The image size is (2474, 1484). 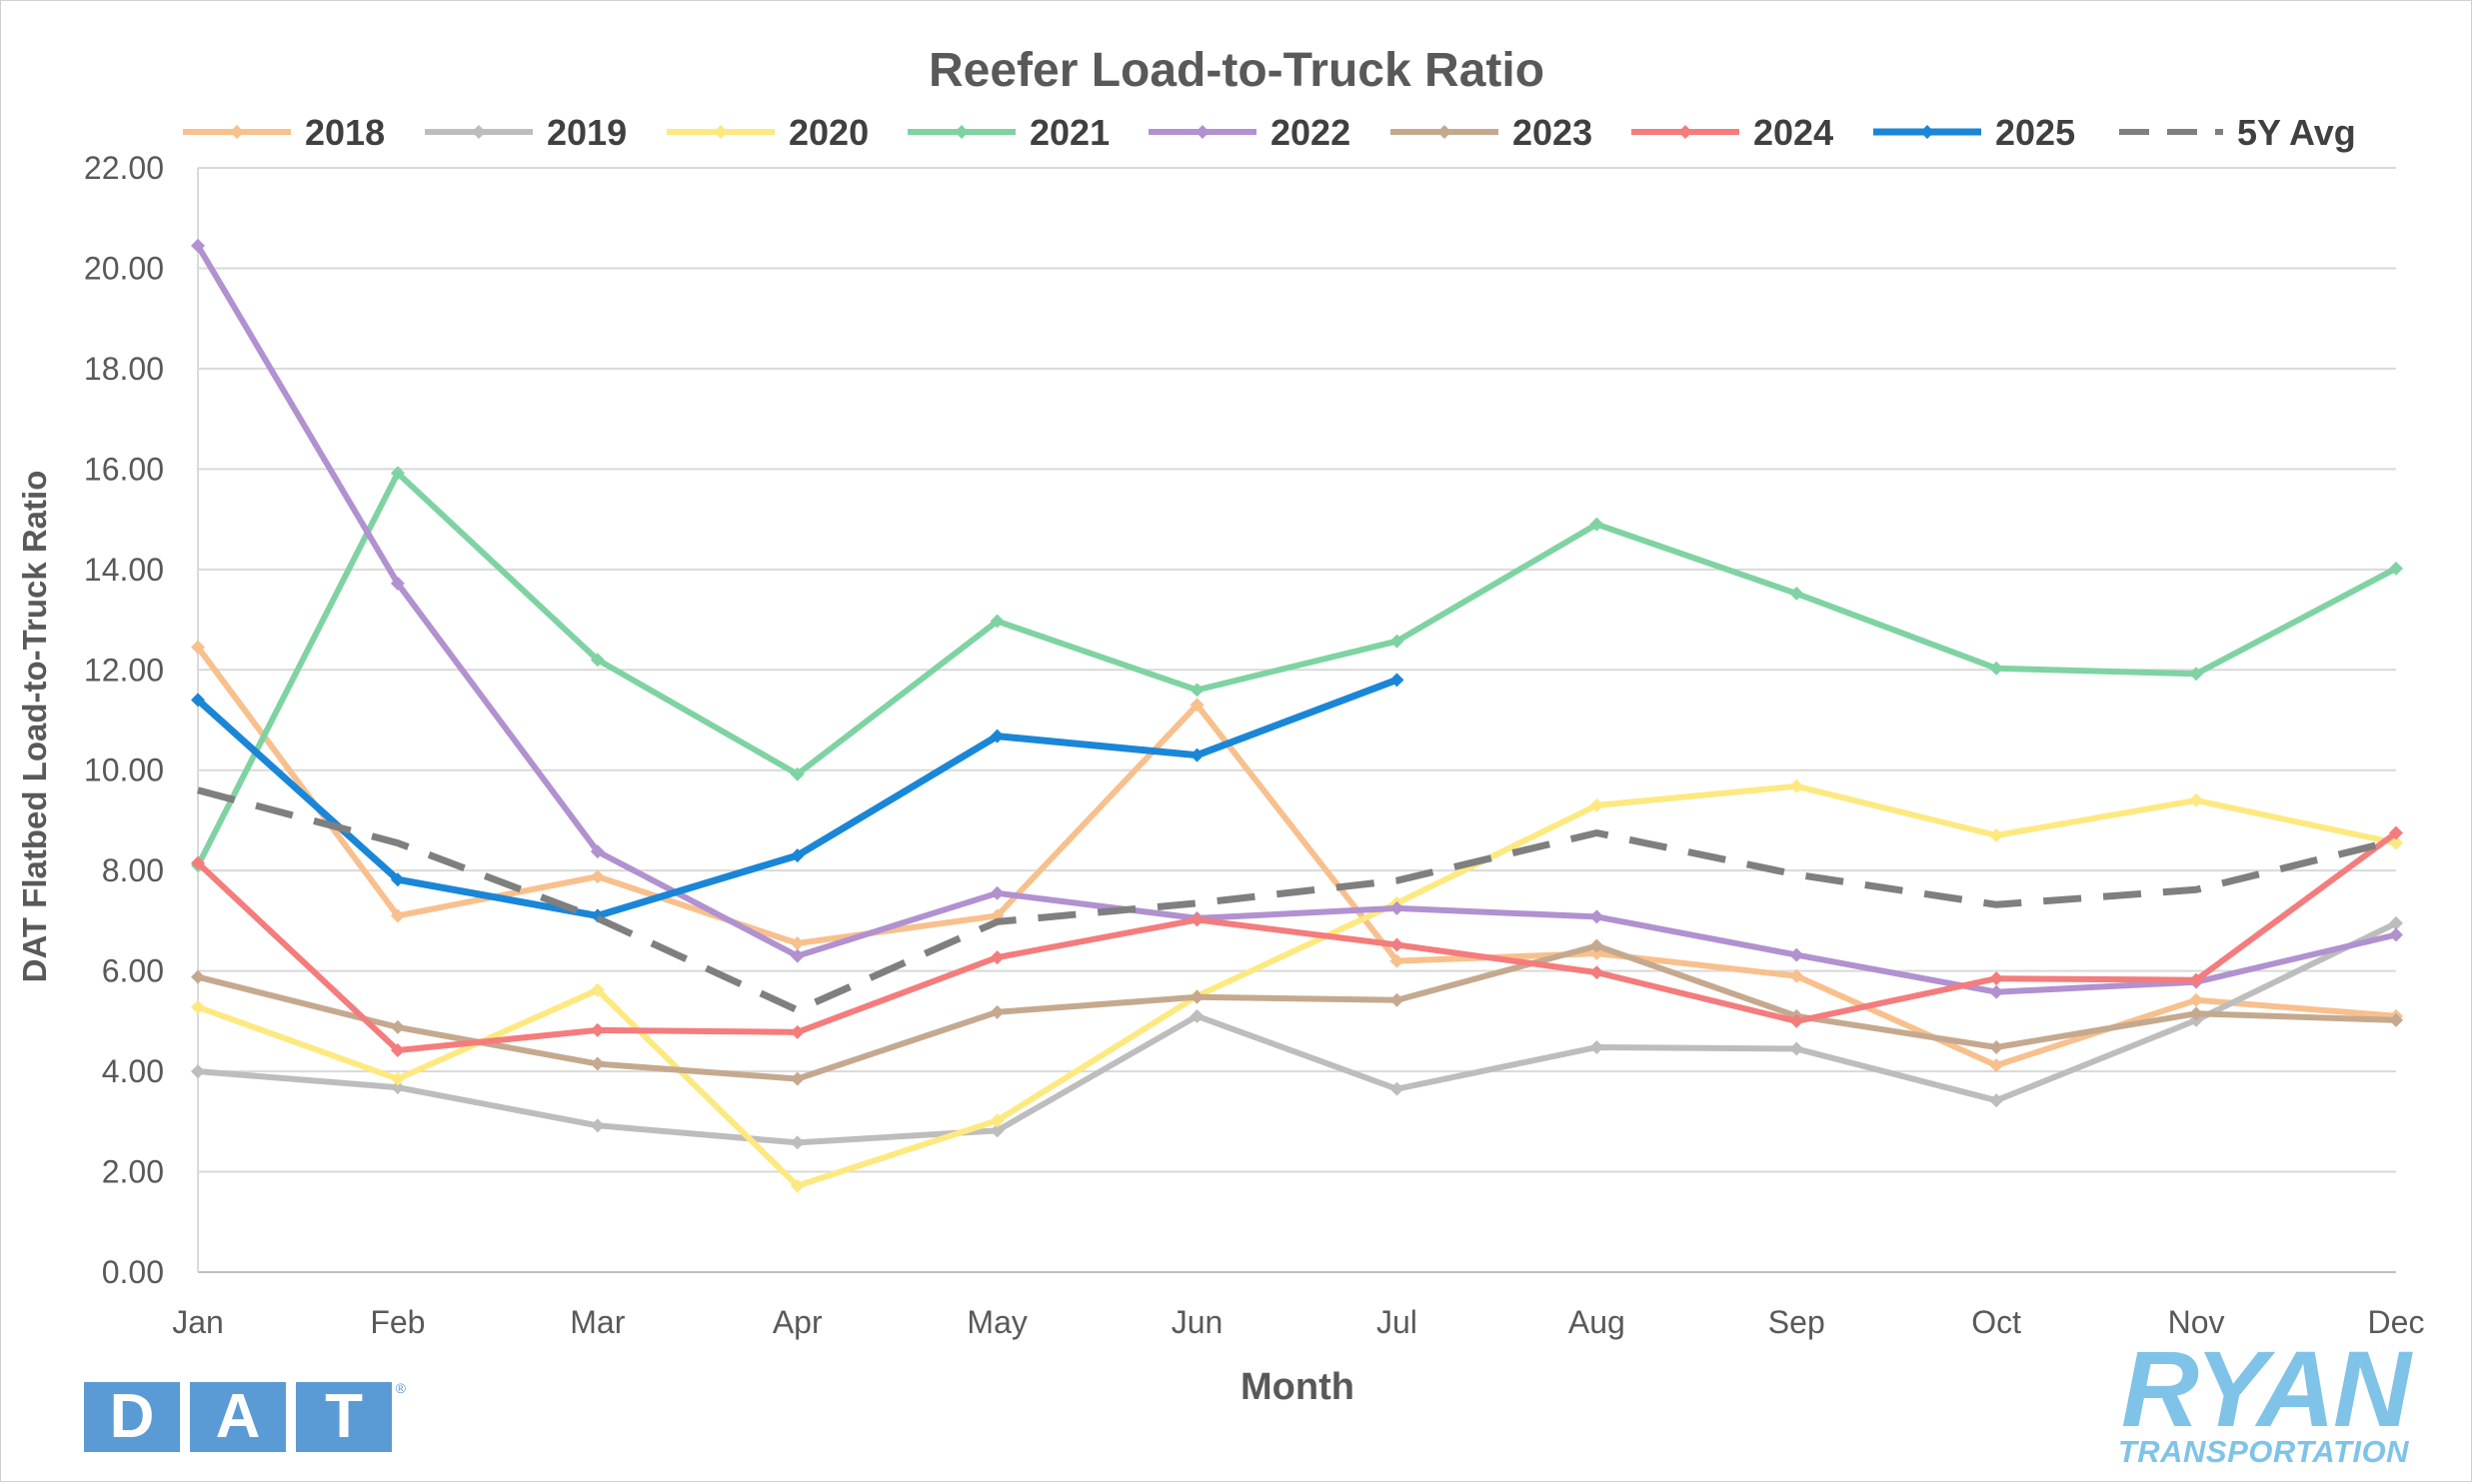 What do you see at coordinates (1009, 132) in the screenshot?
I see `legend-item: 2021` at bounding box center [1009, 132].